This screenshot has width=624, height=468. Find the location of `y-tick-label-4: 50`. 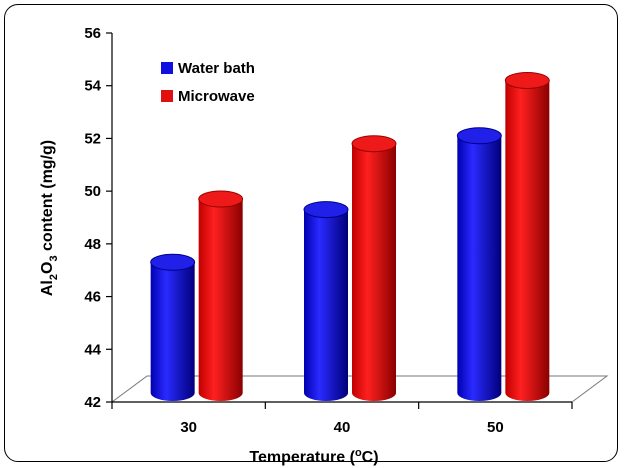

y-tick-label-4: 50 is located at coordinates (92, 191).